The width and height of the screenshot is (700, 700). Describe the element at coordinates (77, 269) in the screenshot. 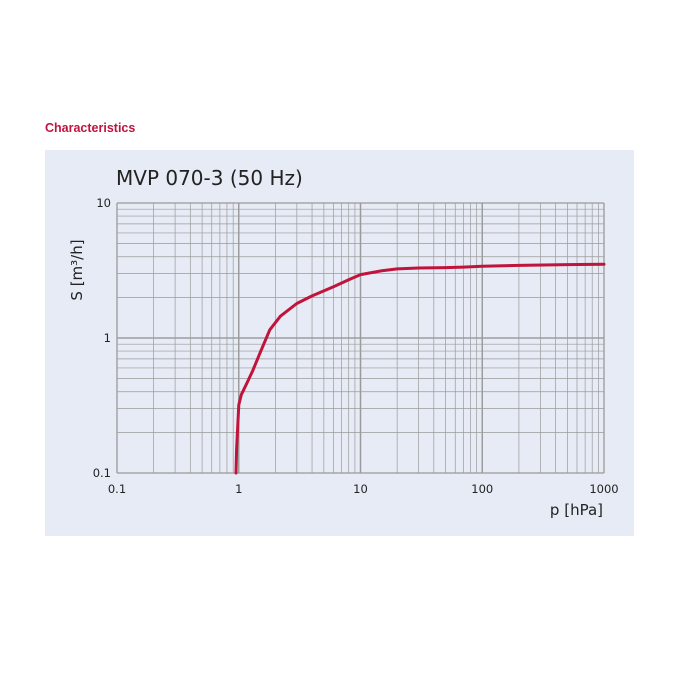

I see `y-axis-label: S [m³/h]` at that location.